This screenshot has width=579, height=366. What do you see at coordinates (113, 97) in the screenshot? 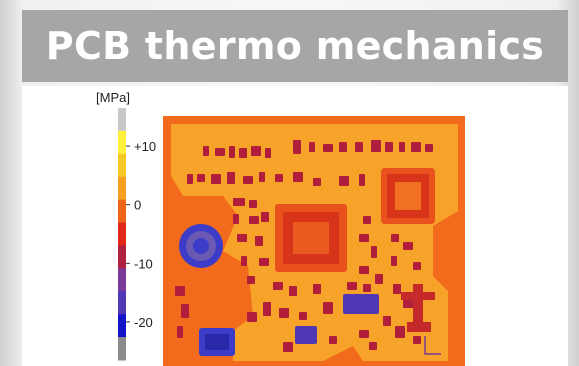
I see `colorbar-unit-label: [MPa]` at bounding box center [113, 97].